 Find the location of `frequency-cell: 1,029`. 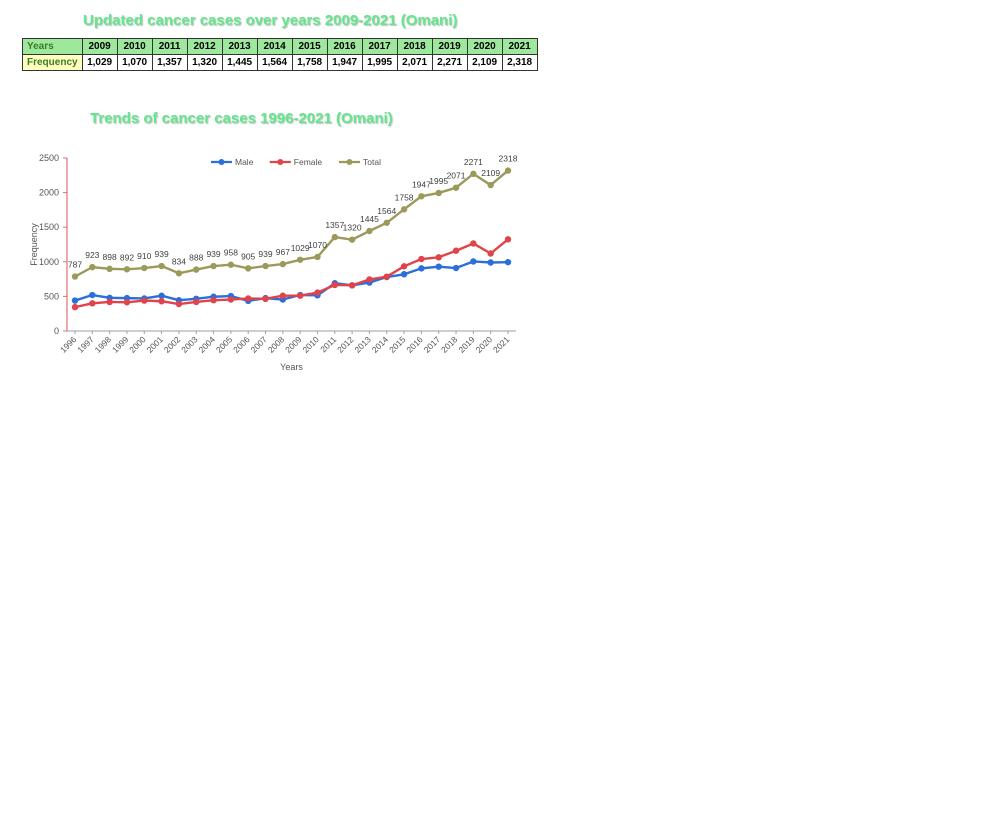

frequency-cell: 1,029 is located at coordinates (99, 62).